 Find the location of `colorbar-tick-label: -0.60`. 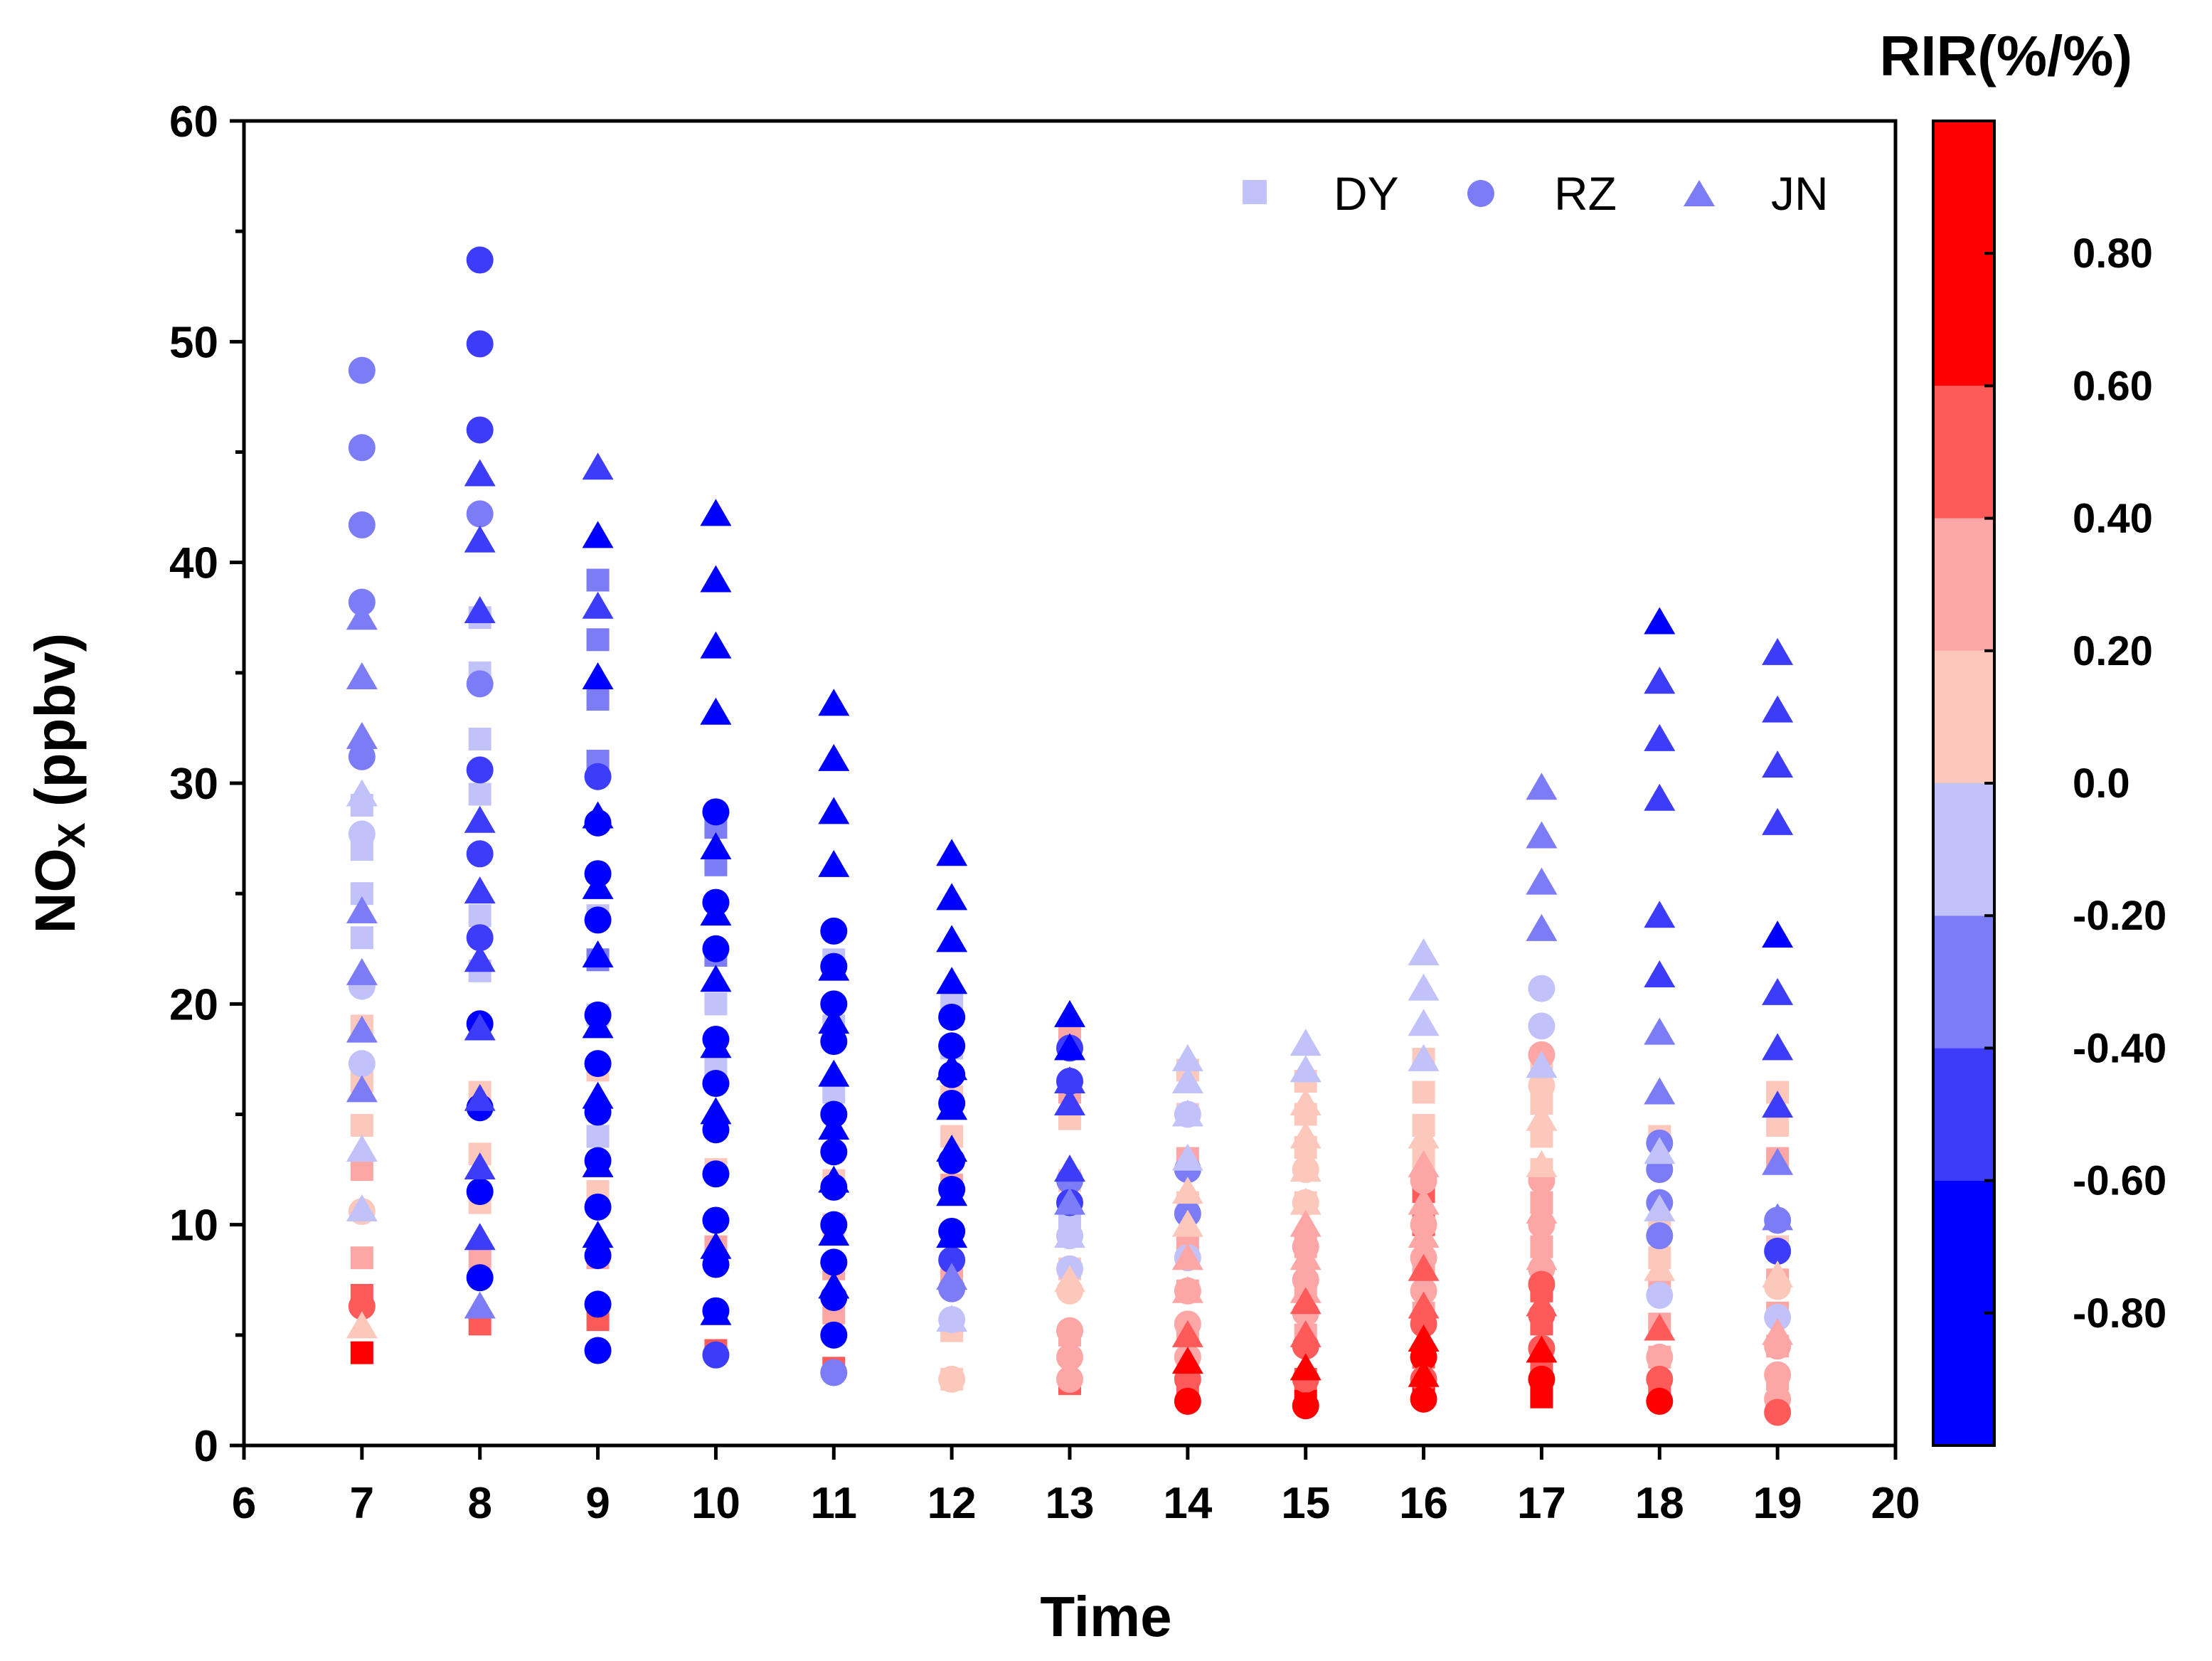

colorbar-tick-label: -0.60 is located at coordinates (2119, 1181).